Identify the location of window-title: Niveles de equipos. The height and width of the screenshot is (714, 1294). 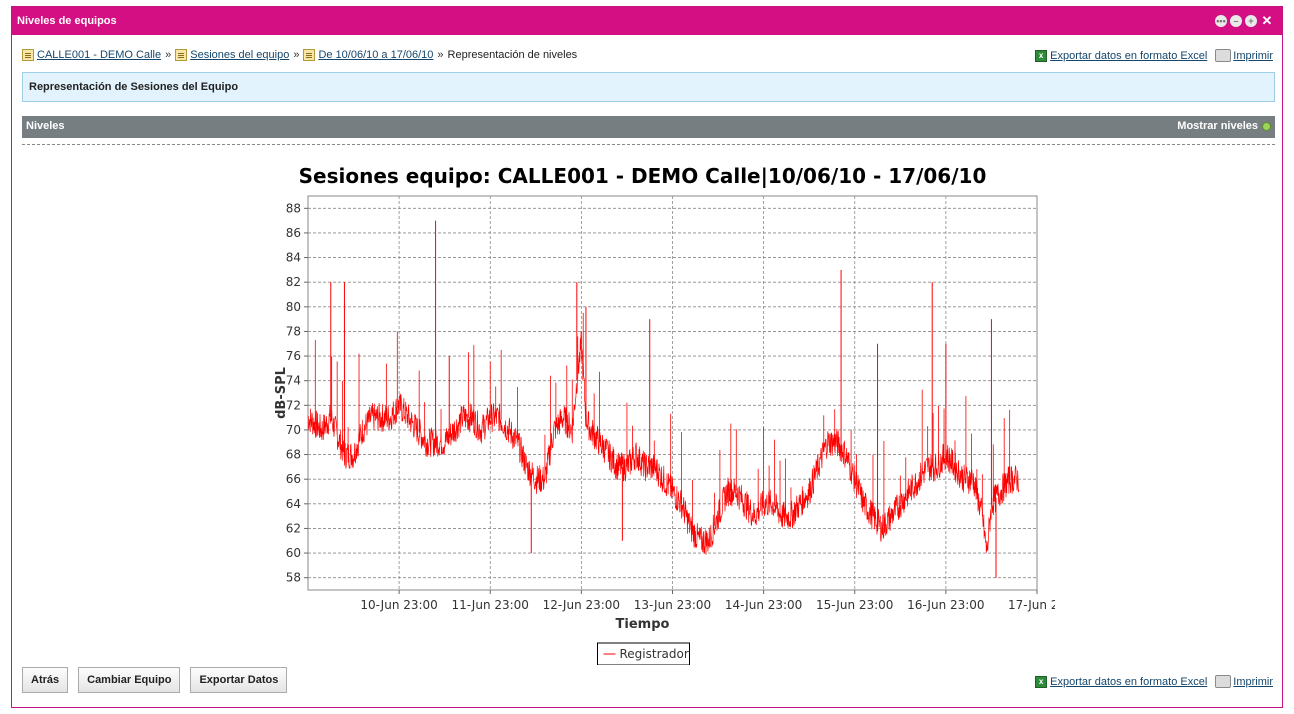
(67, 21).